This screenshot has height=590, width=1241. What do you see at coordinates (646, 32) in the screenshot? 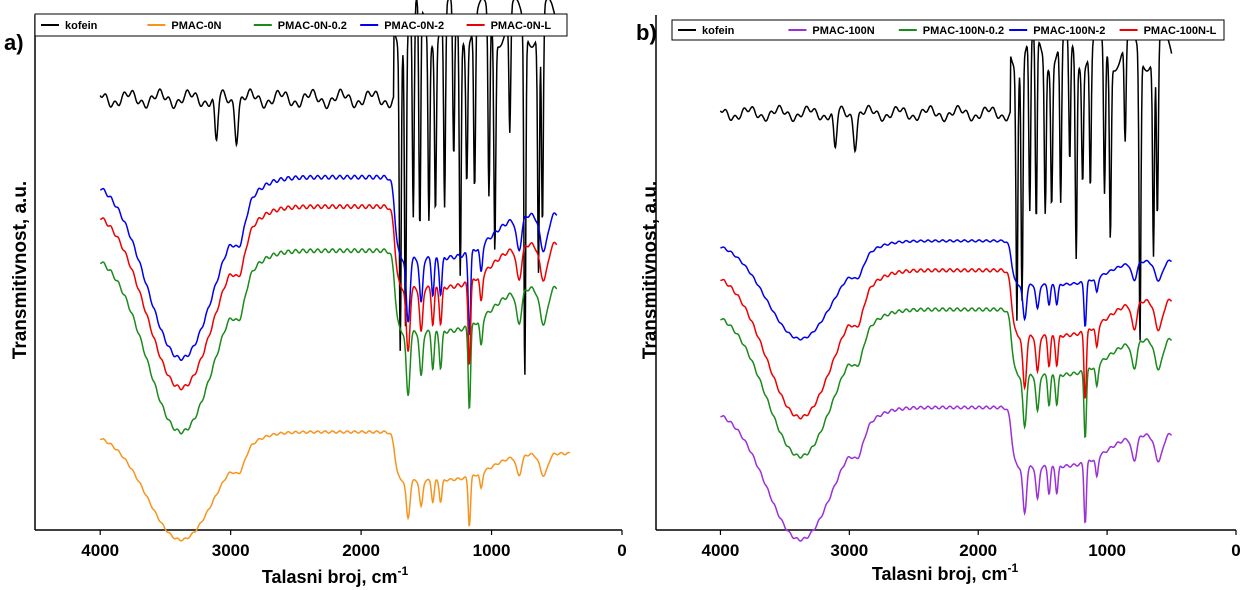
I see `panel-label-b: b)` at bounding box center [646, 32].